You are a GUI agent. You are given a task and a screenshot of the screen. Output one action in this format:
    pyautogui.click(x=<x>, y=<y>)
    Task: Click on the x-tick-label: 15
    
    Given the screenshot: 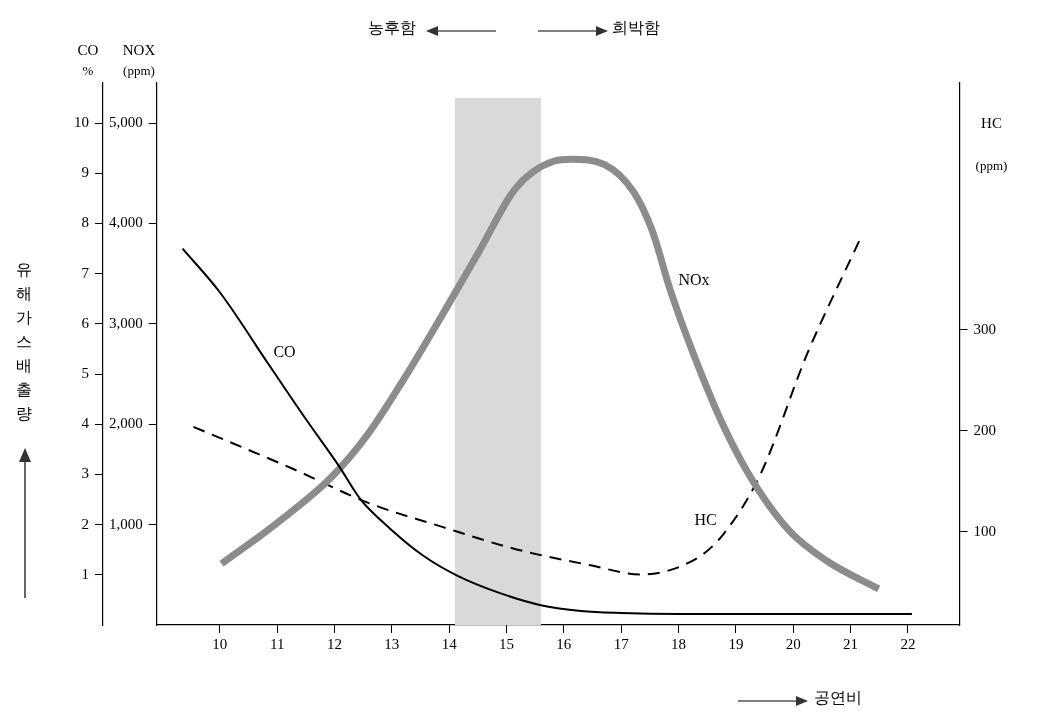 What is the action you would take?
    pyautogui.click(x=507, y=643)
    